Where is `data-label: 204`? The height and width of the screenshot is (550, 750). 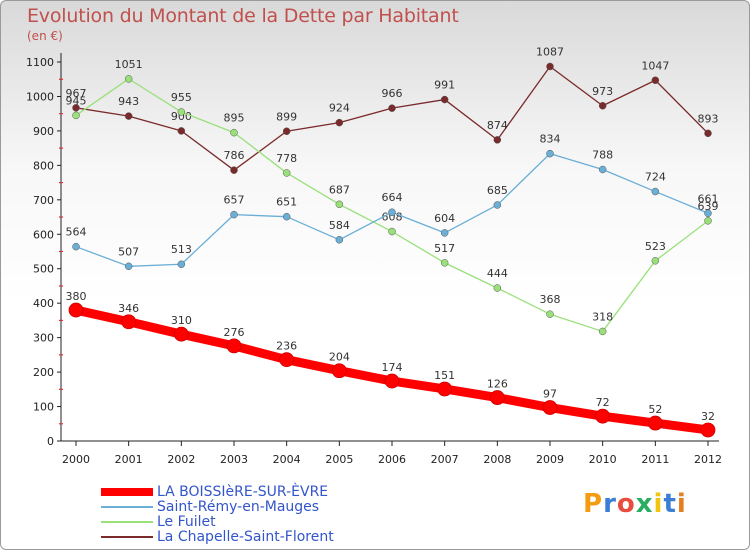
data-label: 204 is located at coordinates (339, 357).